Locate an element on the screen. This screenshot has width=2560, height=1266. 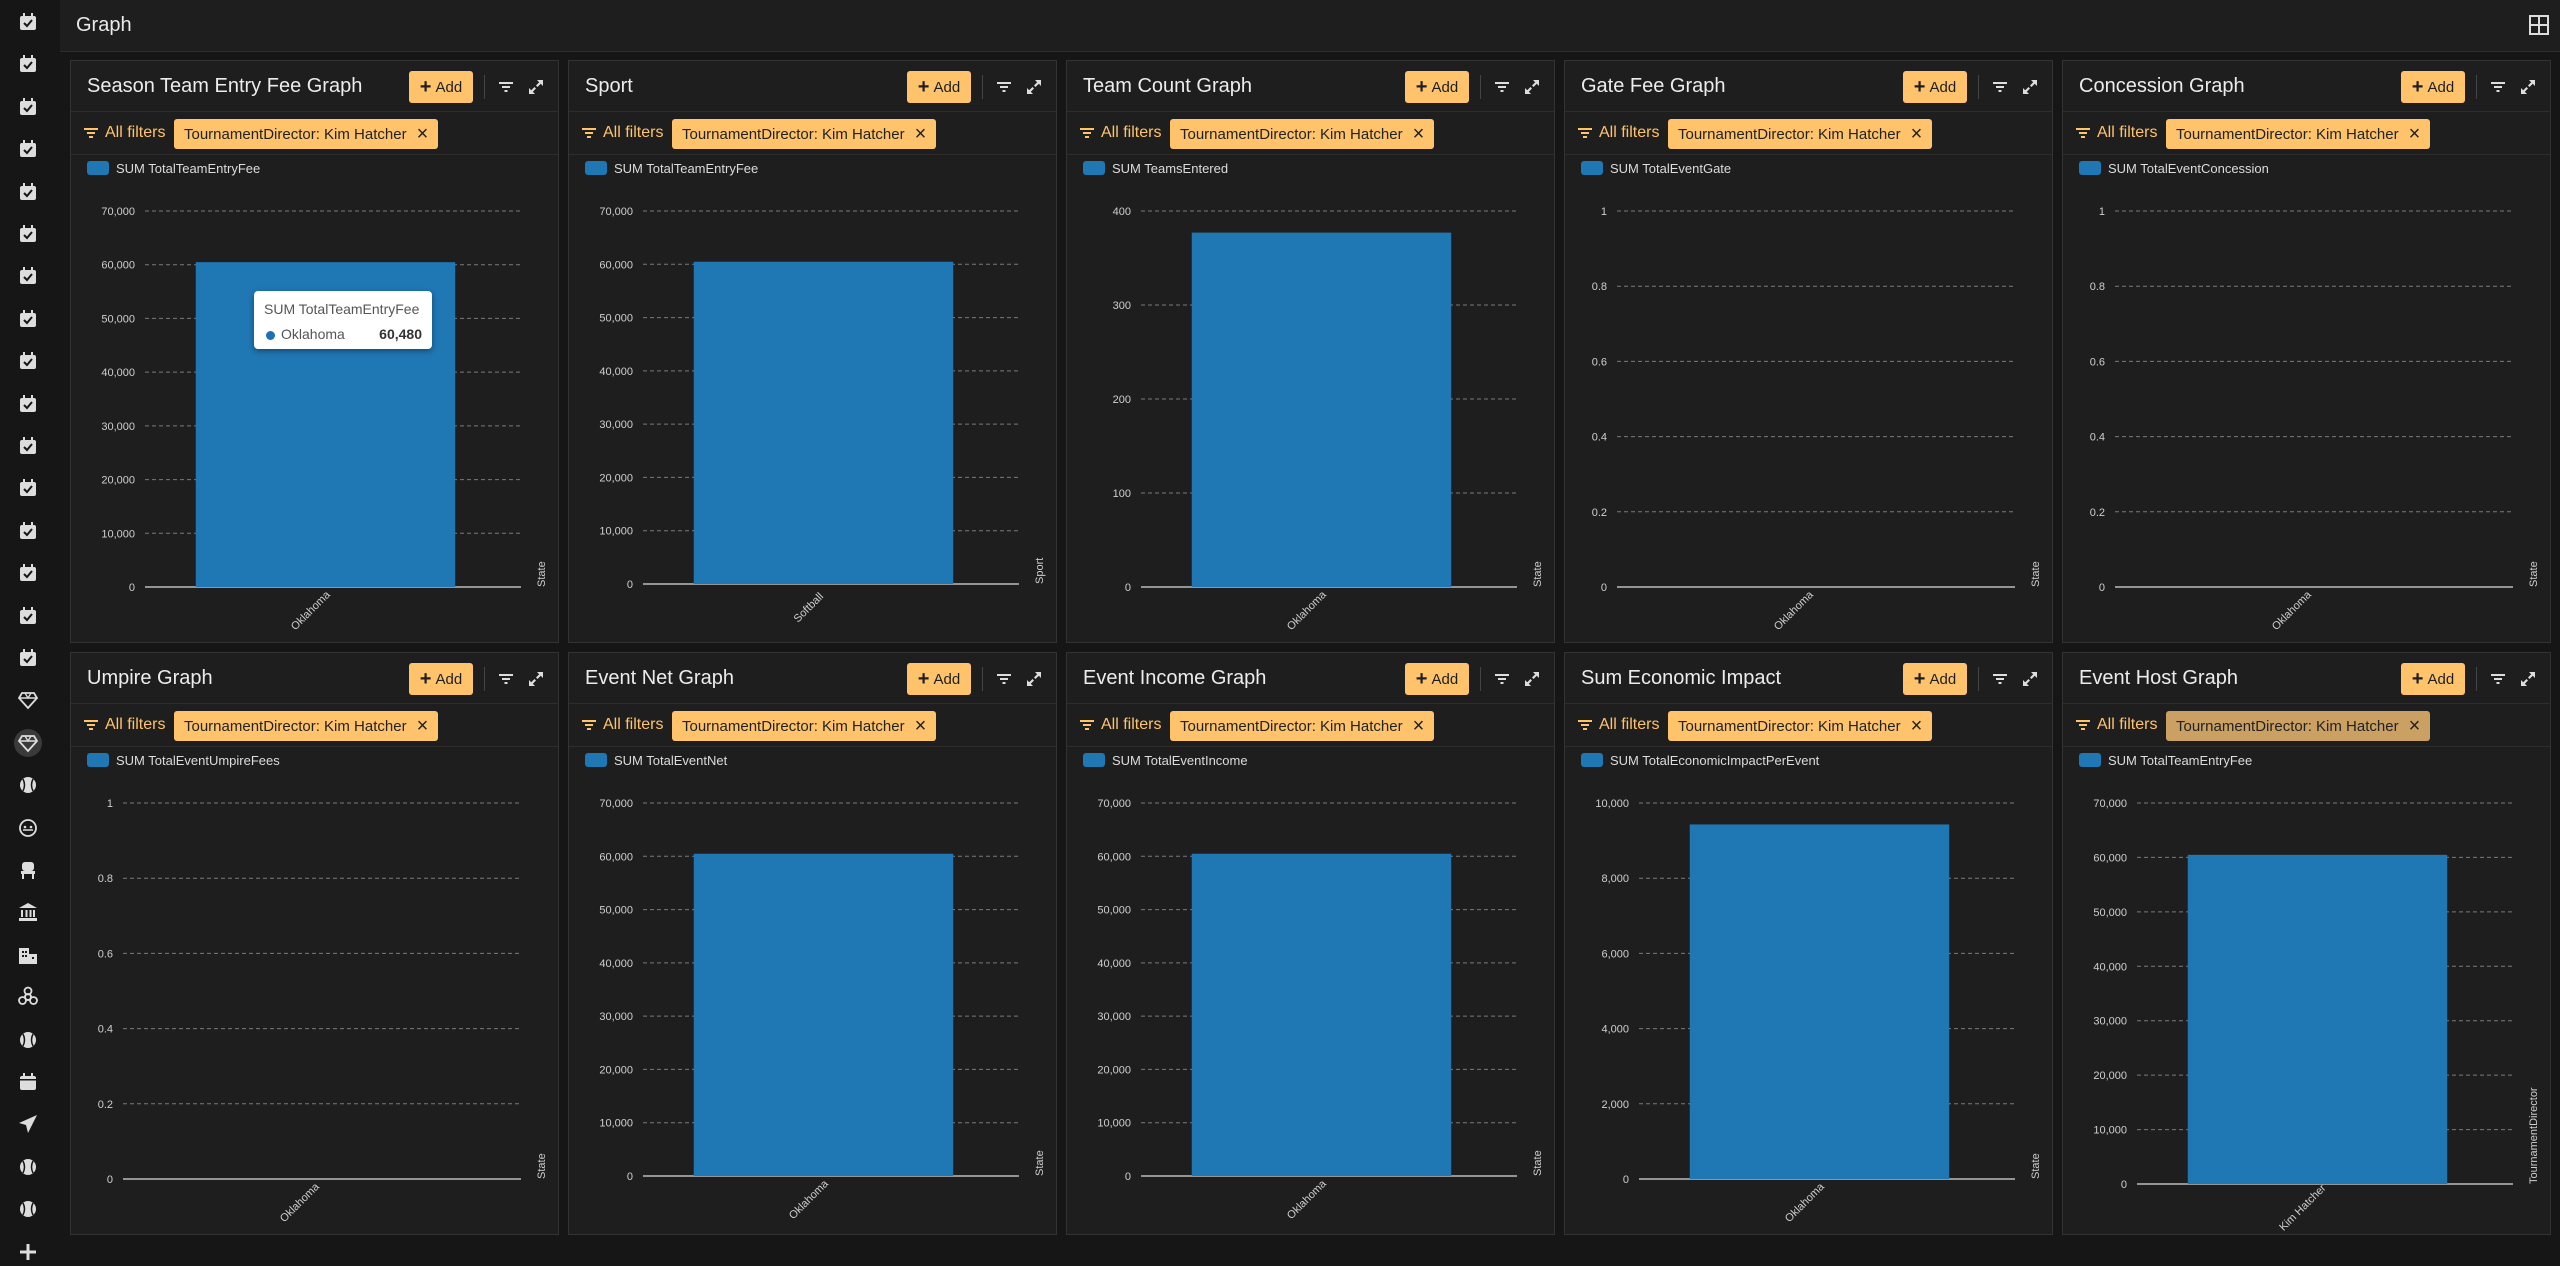
add-button-label: Add is located at coordinates (2441, 679).